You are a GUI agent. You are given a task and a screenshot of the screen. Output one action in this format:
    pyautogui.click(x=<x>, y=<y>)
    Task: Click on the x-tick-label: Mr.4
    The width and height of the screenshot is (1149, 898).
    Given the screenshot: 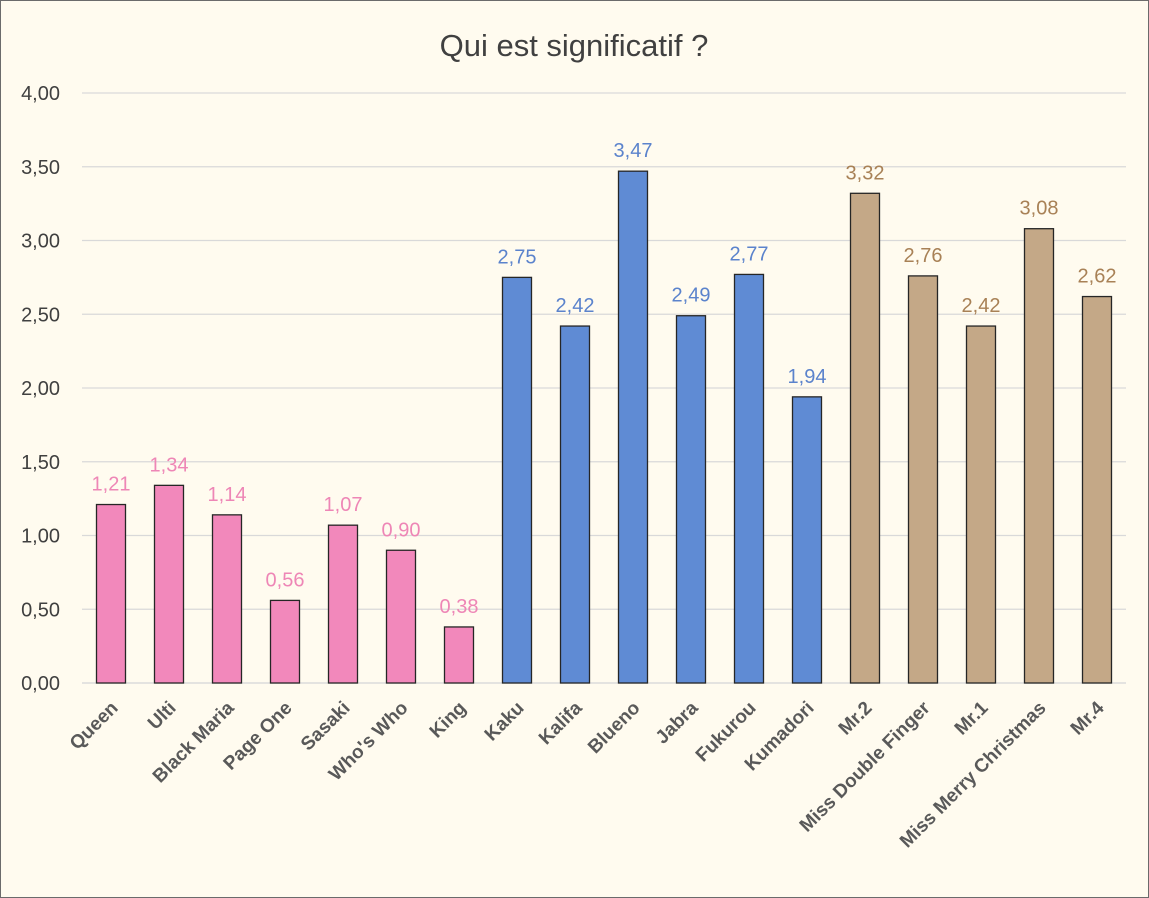 What is the action you would take?
    pyautogui.click(x=1088, y=718)
    